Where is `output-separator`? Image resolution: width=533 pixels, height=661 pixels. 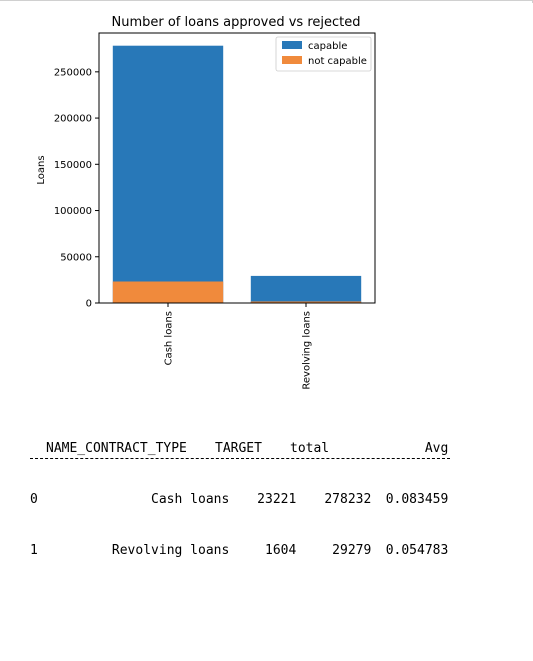
output-separator is located at coordinates (240, 458).